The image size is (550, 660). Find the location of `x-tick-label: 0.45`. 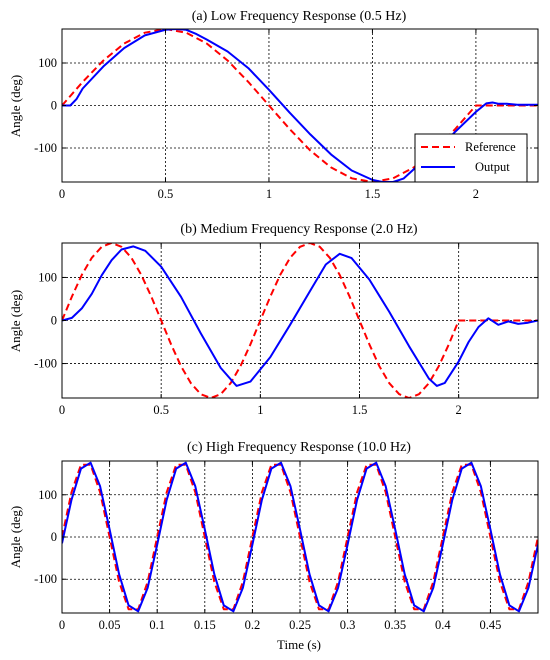

x-tick-label: 0.45 is located at coordinates (490, 625).